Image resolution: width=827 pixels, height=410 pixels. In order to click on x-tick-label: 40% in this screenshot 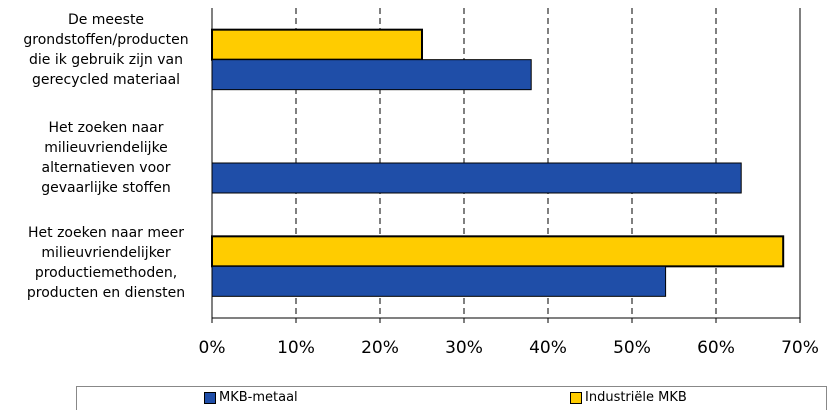, I will do `click(548, 348)`.